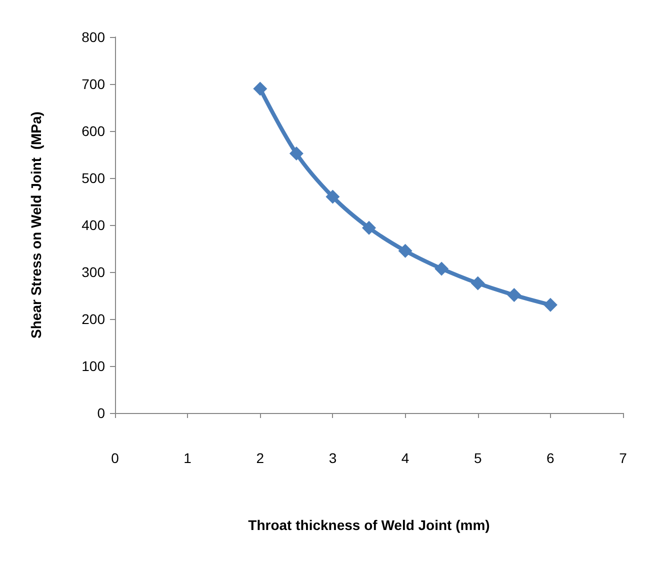 The height and width of the screenshot is (563, 653). Describe the element at coordinates (478, 458) in the screenshot. I see `x-tick-label: 5` at that location.